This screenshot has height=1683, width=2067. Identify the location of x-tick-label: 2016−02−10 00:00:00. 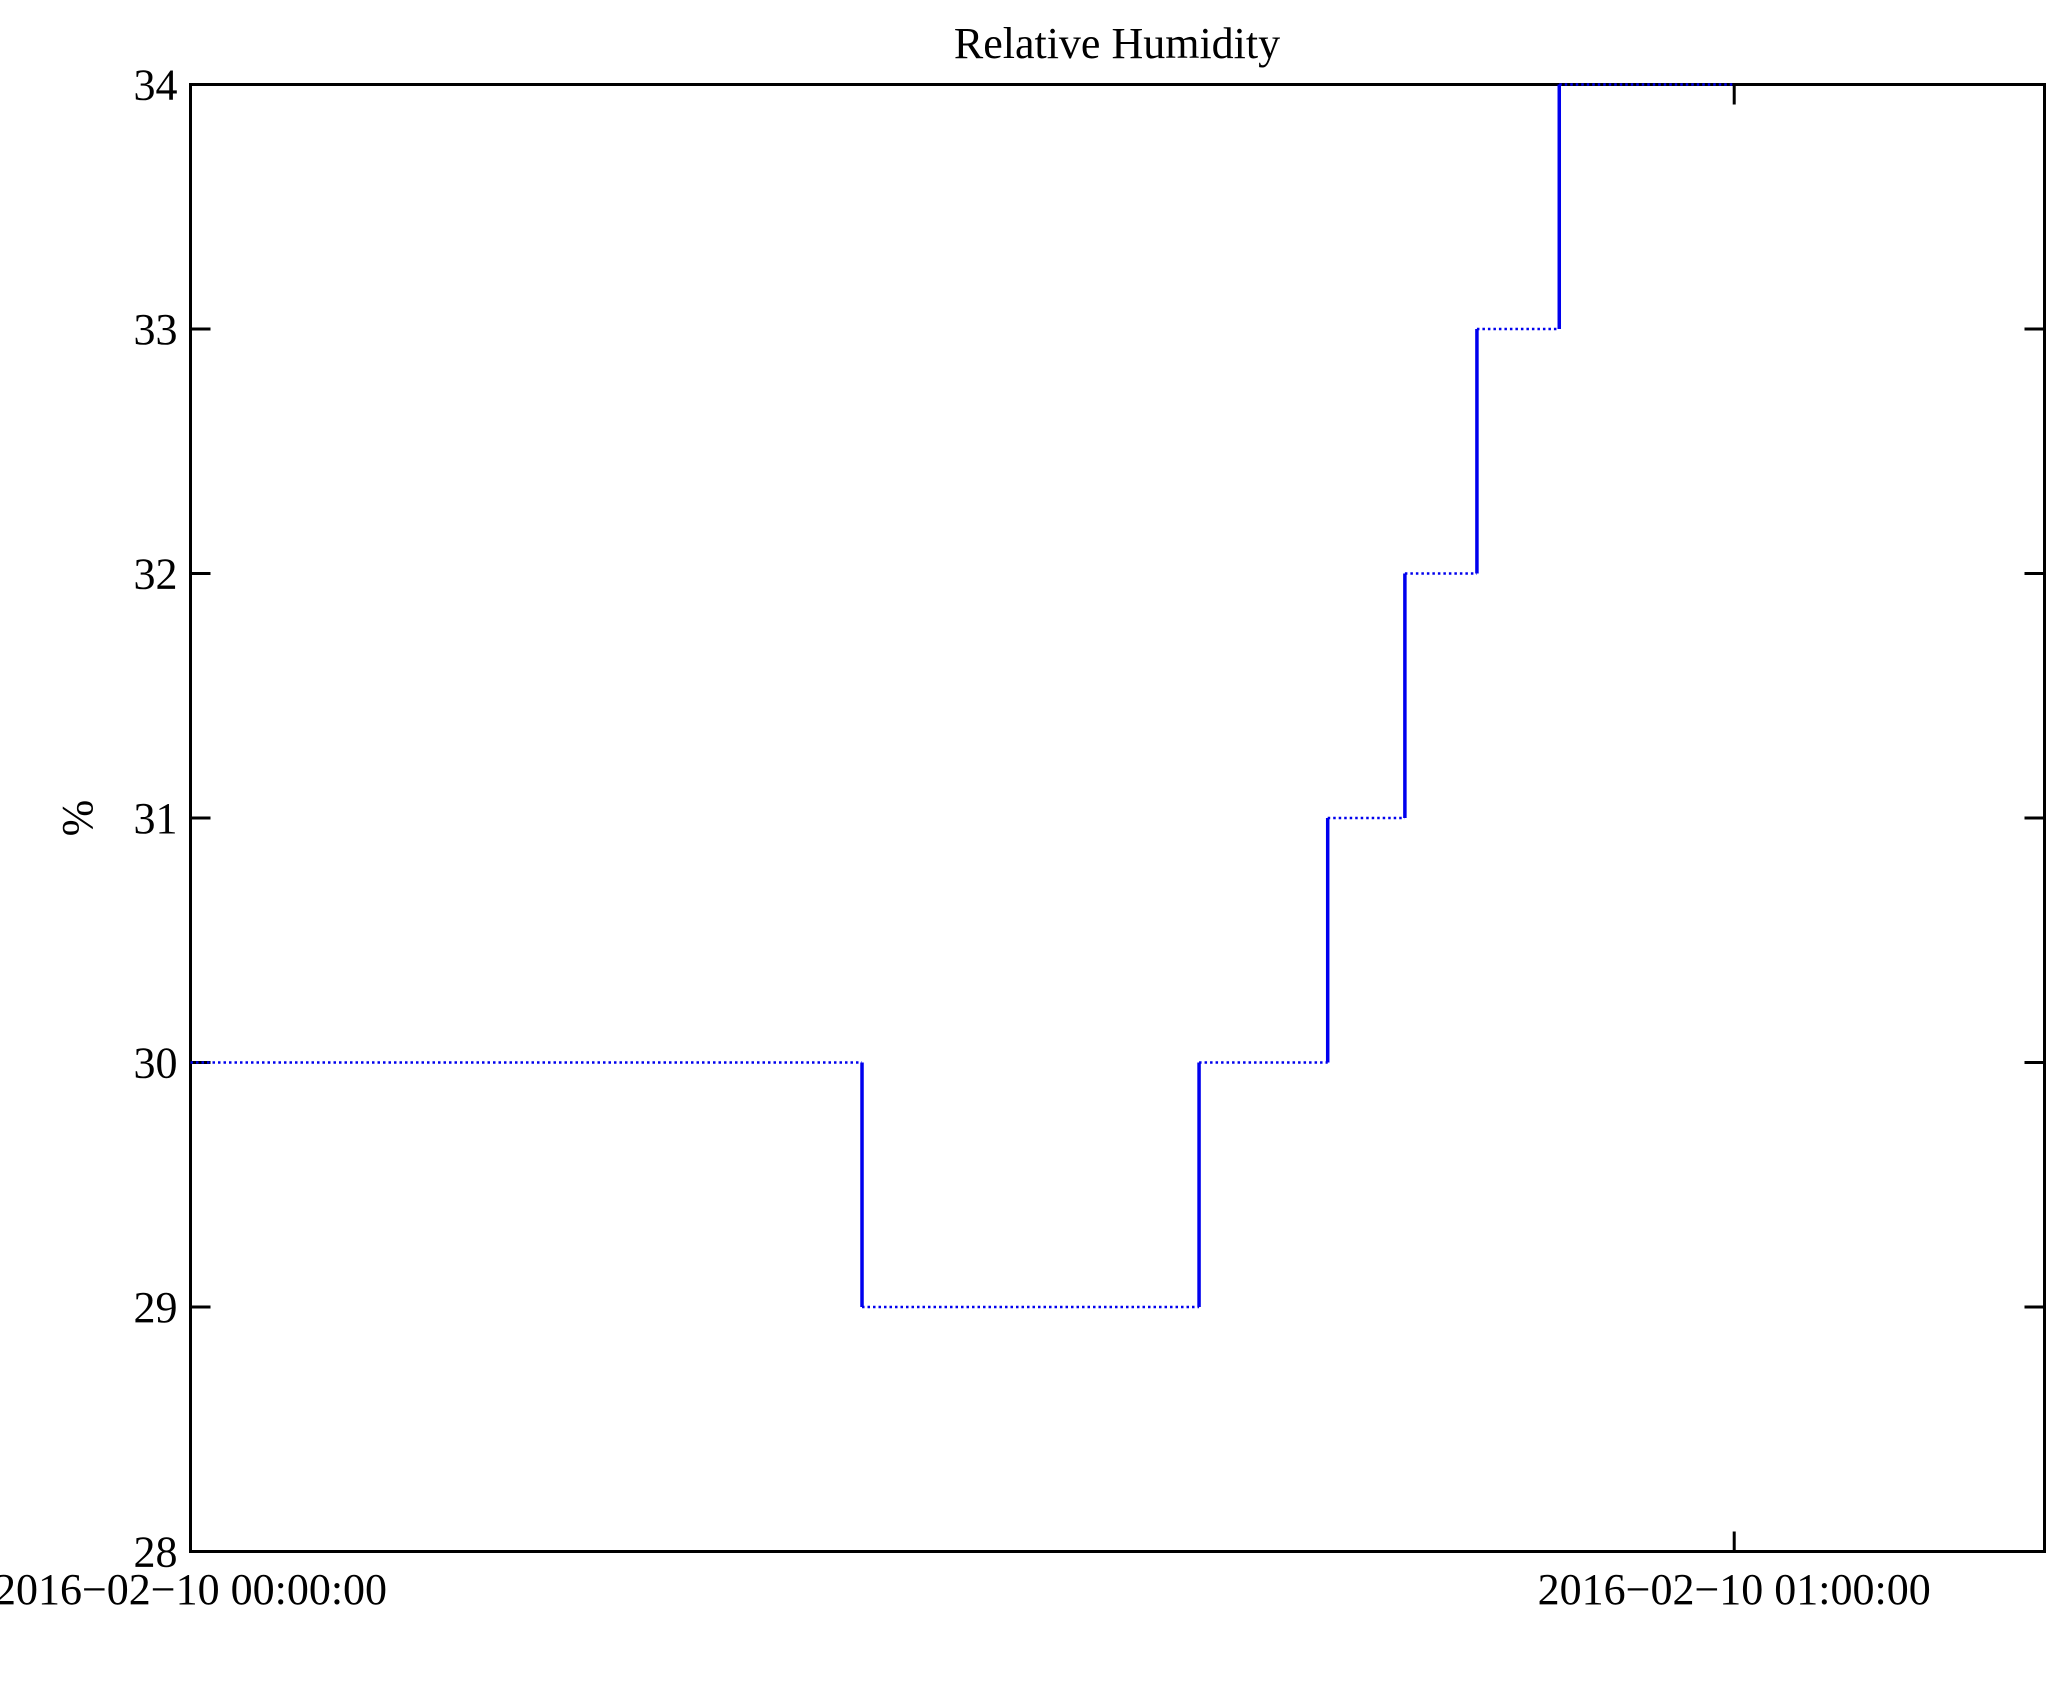
(193, 1589).